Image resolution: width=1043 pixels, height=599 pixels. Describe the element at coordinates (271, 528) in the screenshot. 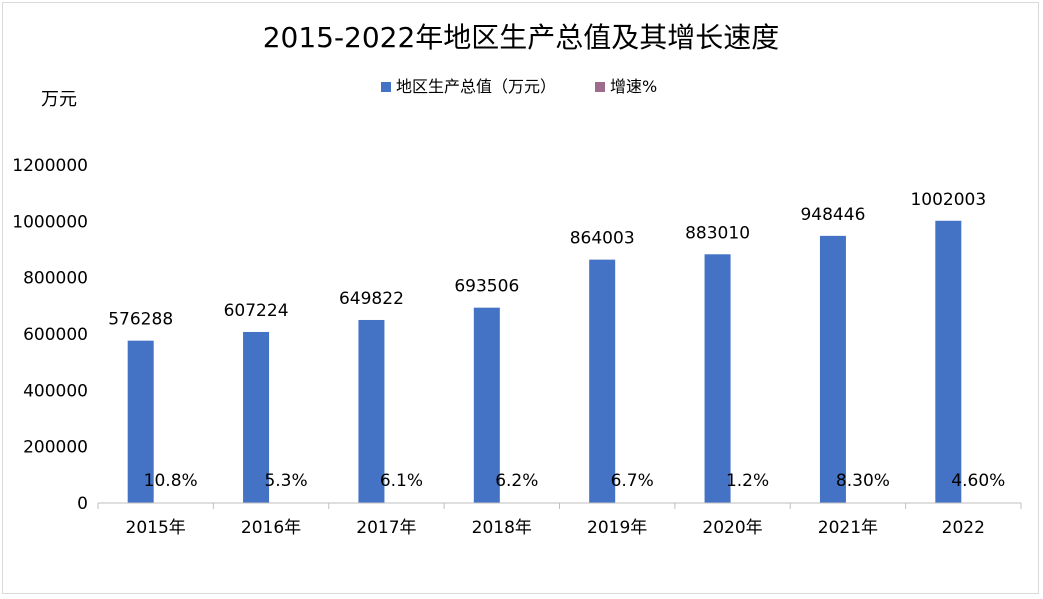

I see `x-tick-label: 2016年` at that location.